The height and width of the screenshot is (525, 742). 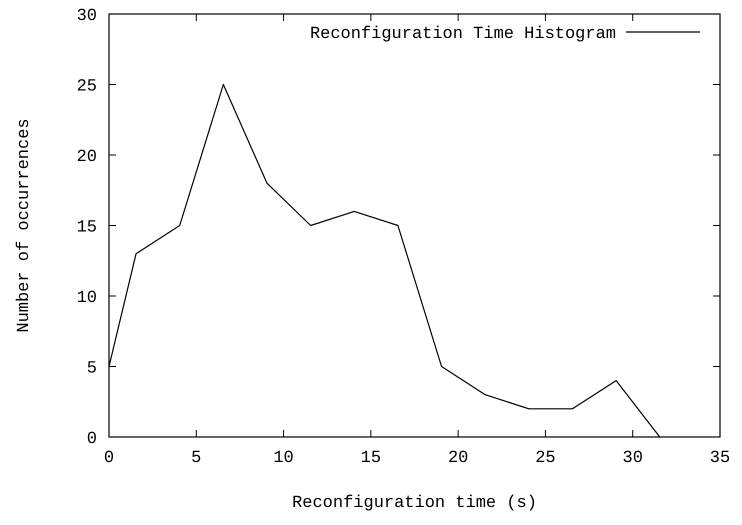 What do you see at coordinates (86, 298) in the screenshot?
I see `y-tick-label: 10` at bounding box center [86, 298].